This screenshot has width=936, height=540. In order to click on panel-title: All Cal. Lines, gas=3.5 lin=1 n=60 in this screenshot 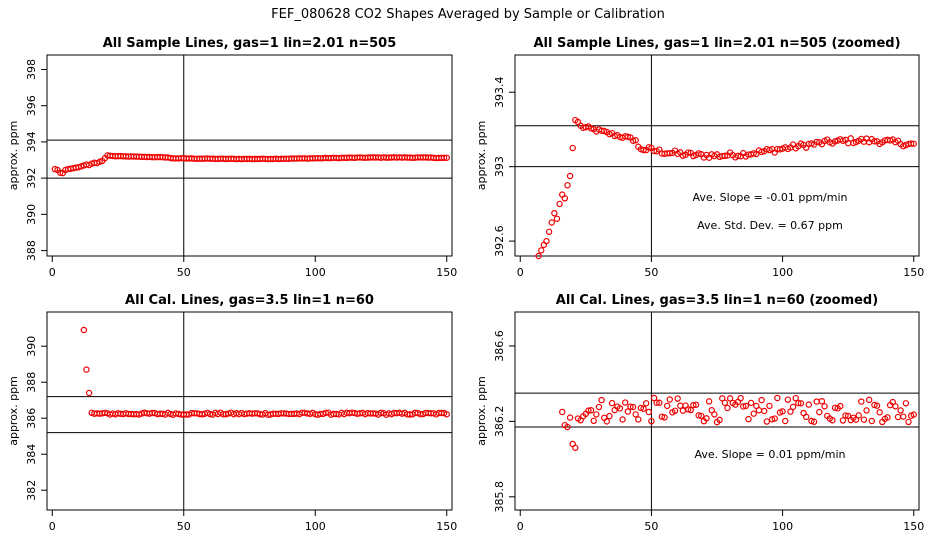, I will do `click(249, 300)`.